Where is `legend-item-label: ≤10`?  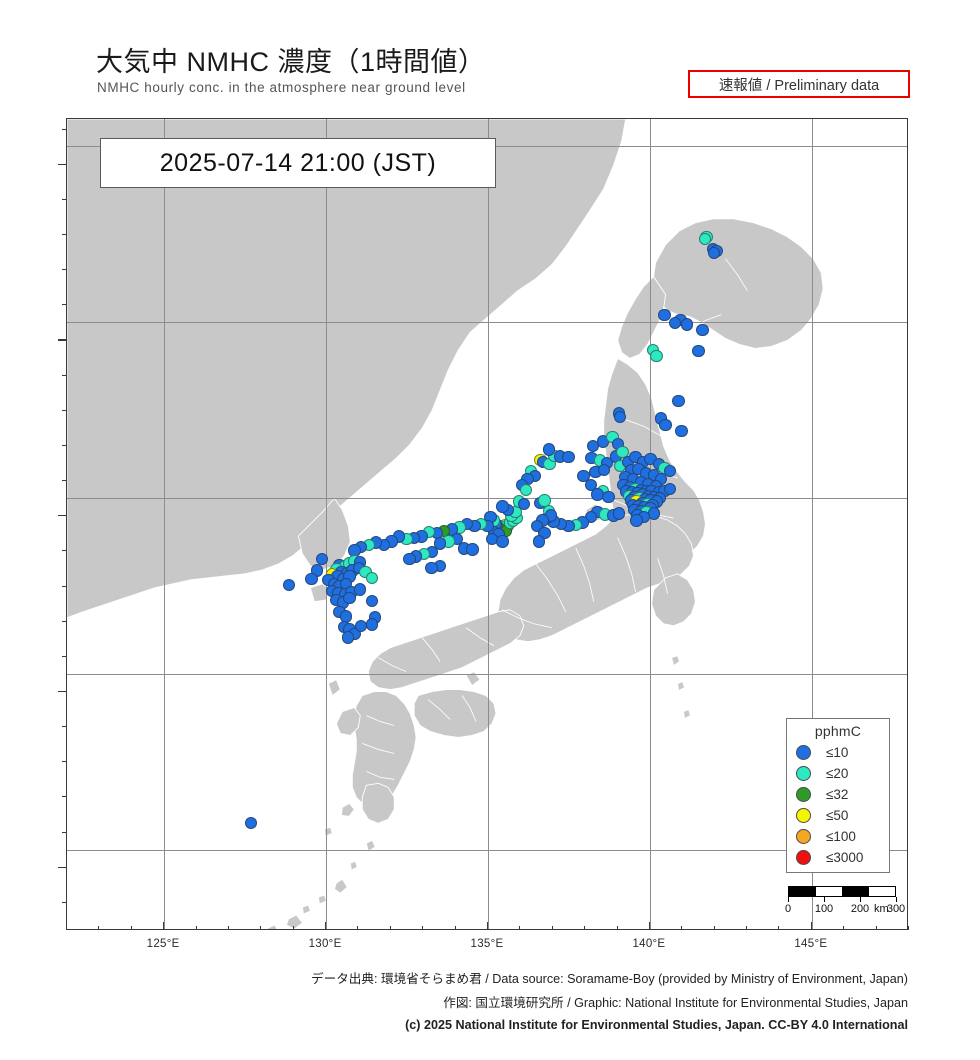 legend-item-label: ≤10 is located at coordinates (837, 752).